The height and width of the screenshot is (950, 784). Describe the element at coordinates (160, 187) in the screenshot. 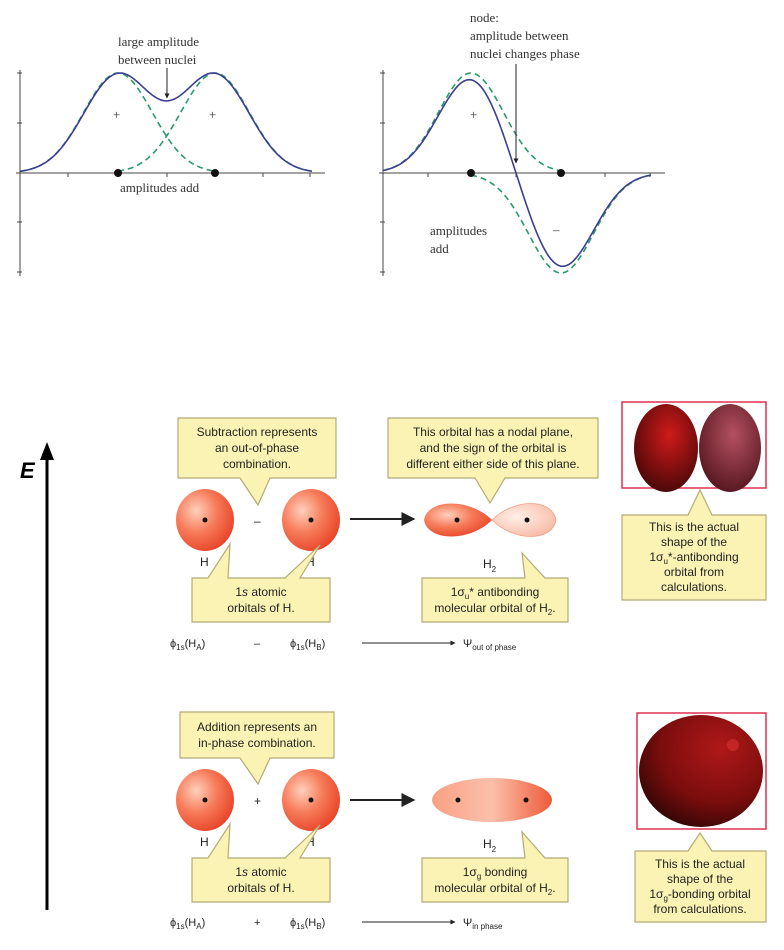

I see `amplitudes-add-label: amplitudes add` at that location.